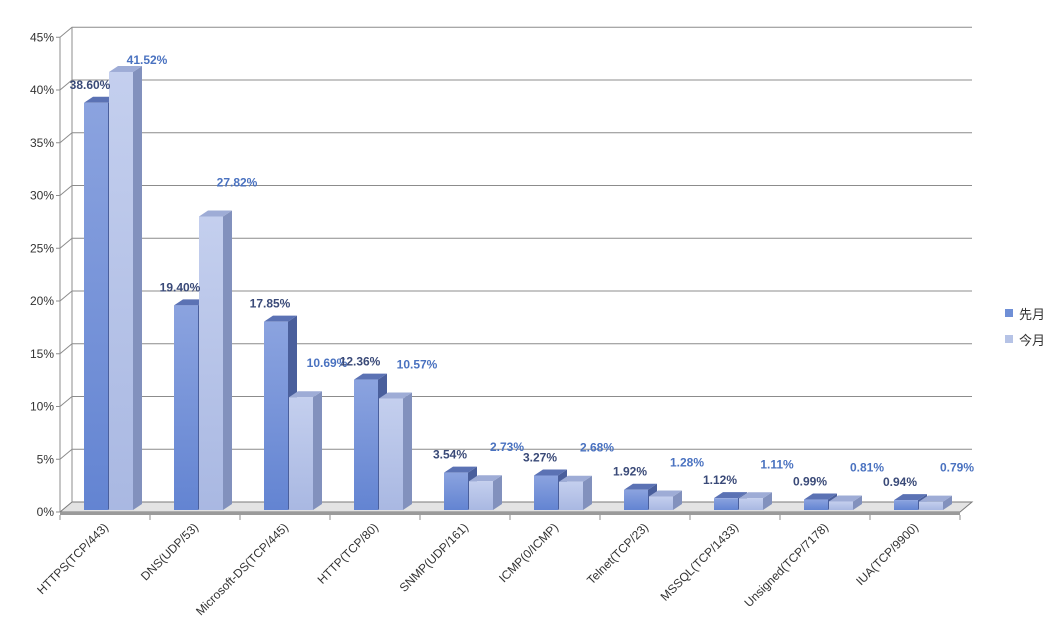 This screenshot has width=1058, height=643. What do you see at coordinates (528, 552) in the screenshot?
I see `x-tick-label: ICMP(0/ICMP)` at bounding box center [528, 552].